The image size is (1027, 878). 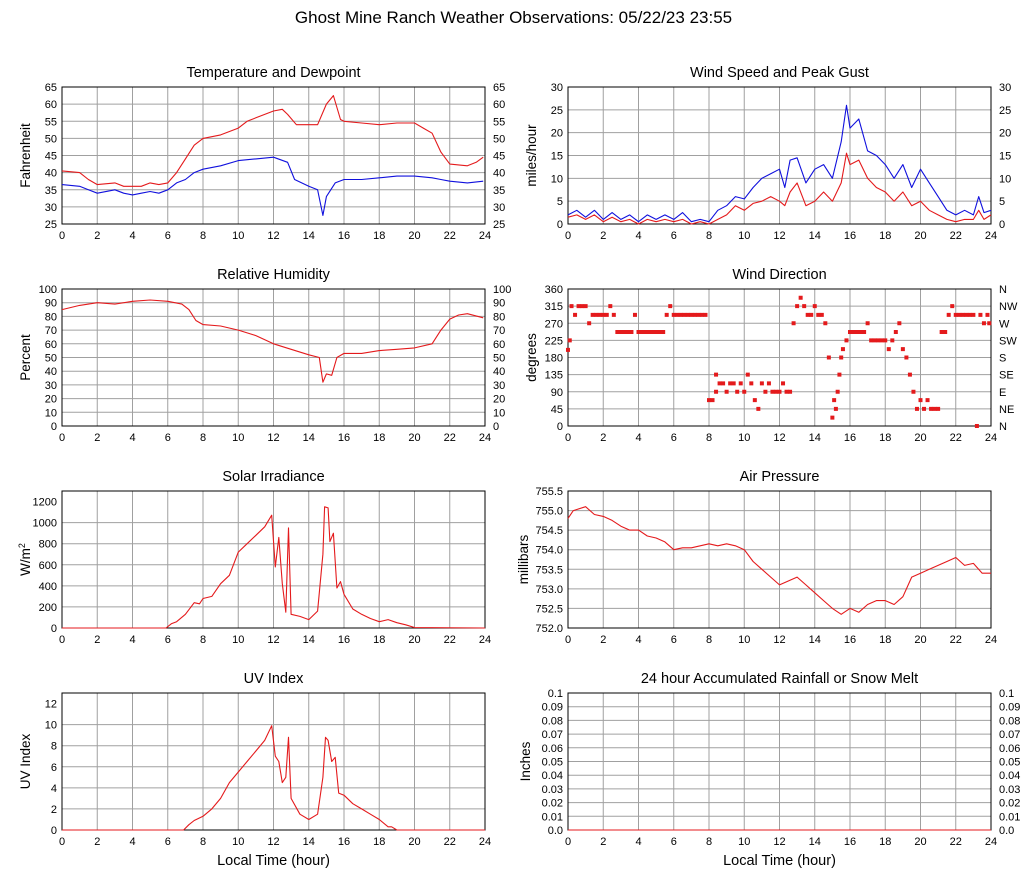 I want to click on y-tick-label: 0.0, so click(x=555, y=831).